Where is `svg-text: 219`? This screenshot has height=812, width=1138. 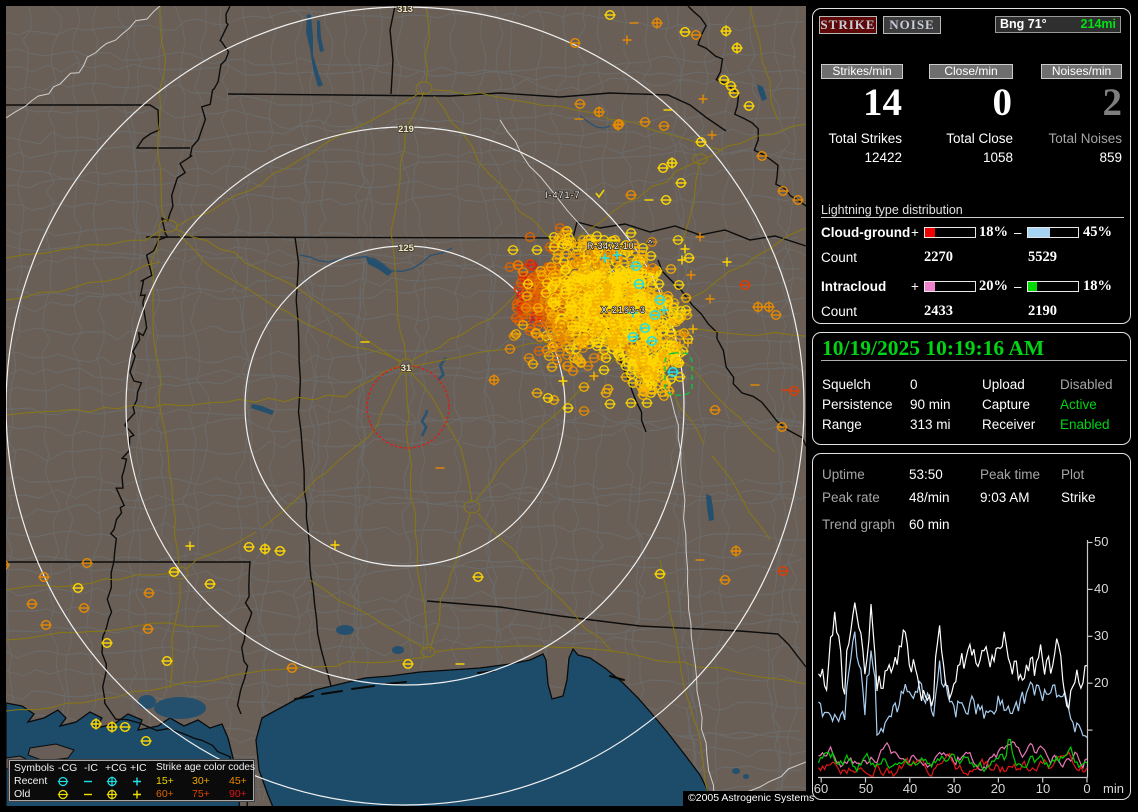
svg-text: 219 is located at coordinates (406, 129).